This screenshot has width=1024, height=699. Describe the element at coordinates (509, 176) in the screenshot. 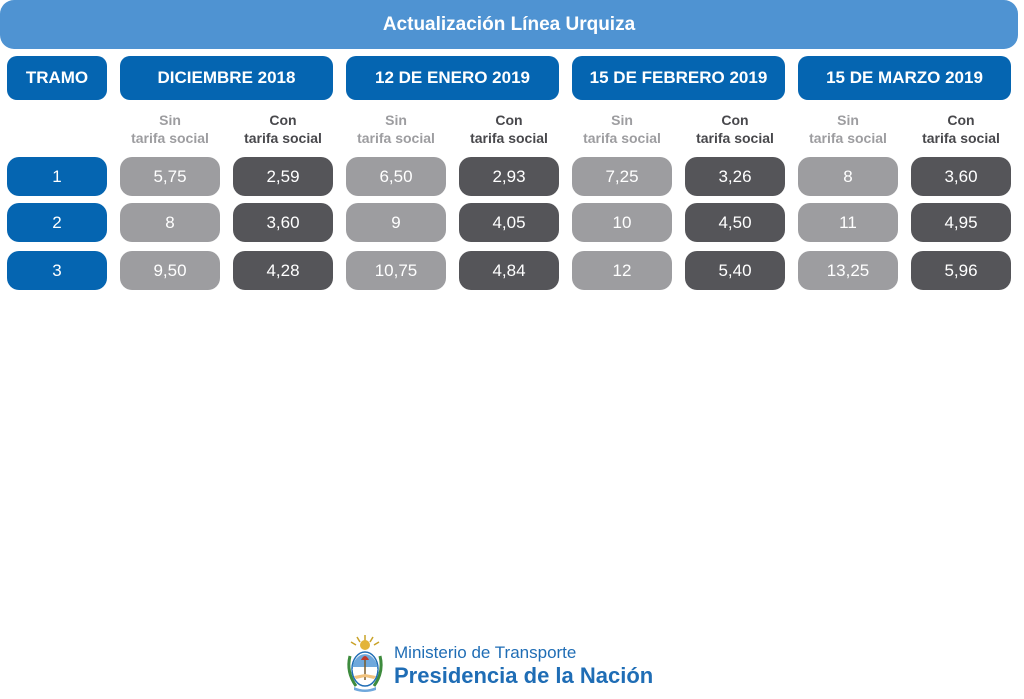

I see `fare-cell-con: 2,93` at that location.